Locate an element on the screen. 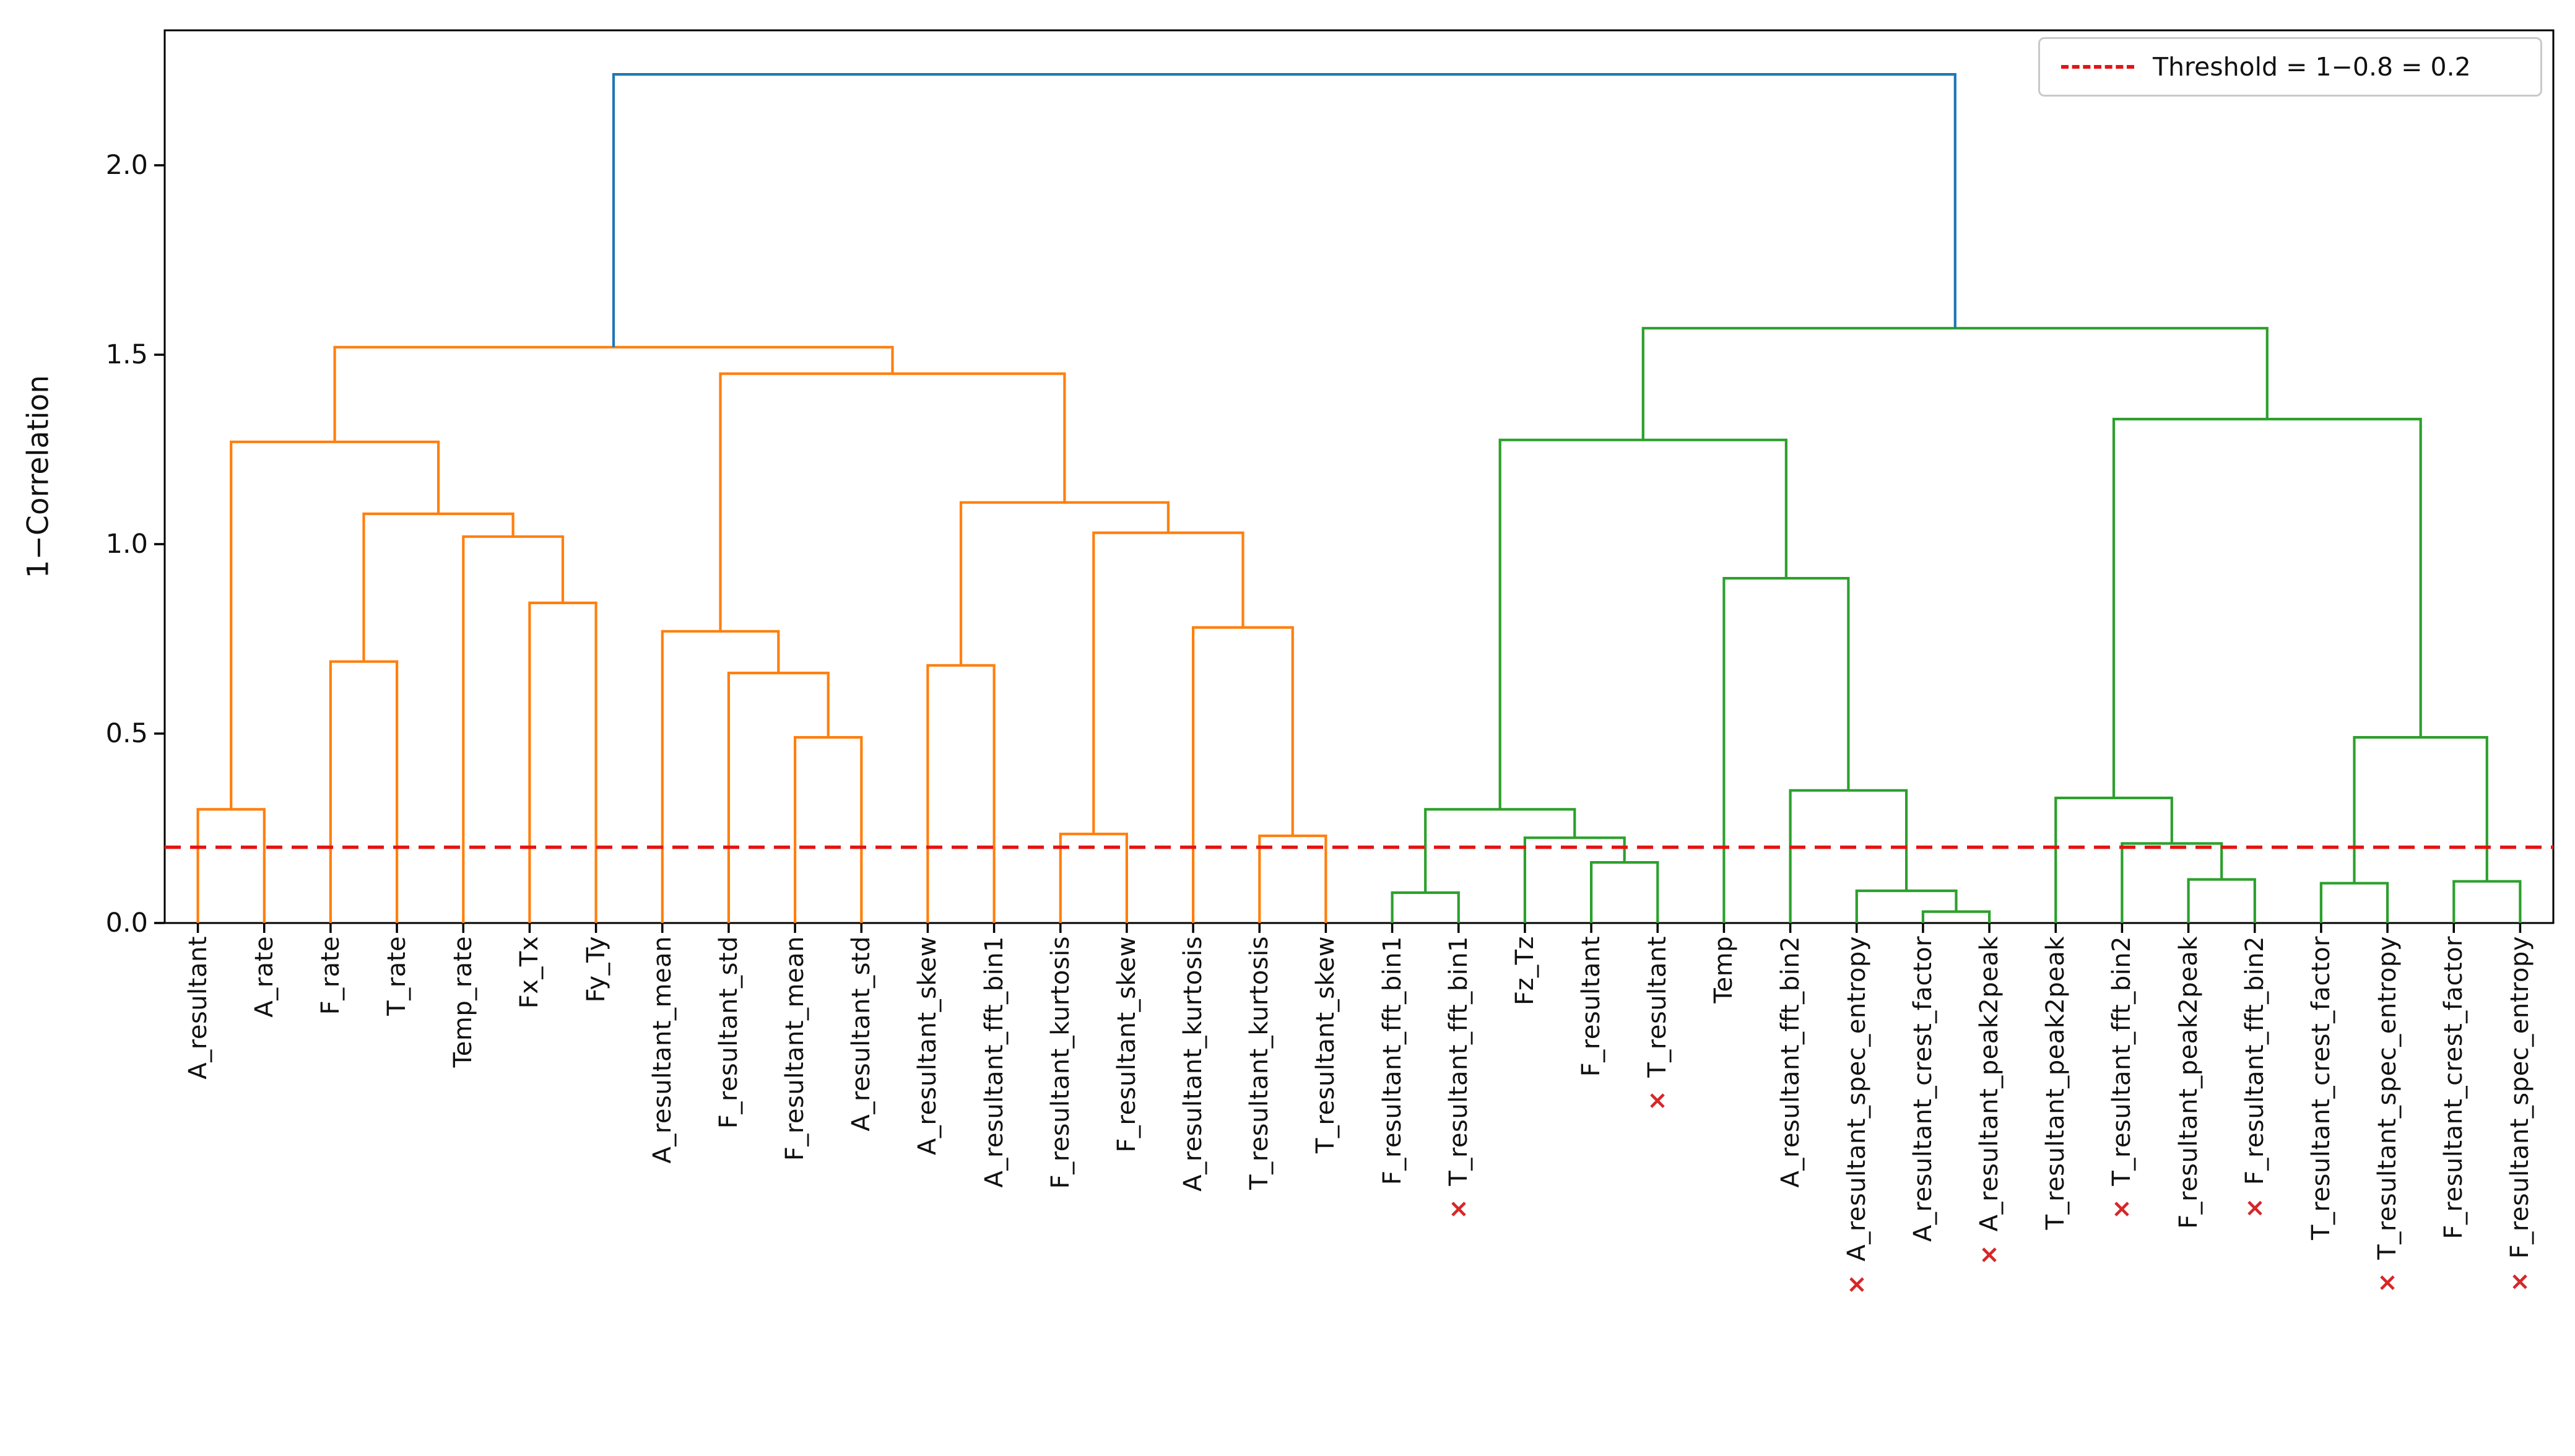  x-leaf-label: T_resultant_crest_factor is located at coordinates (2321, 1088).